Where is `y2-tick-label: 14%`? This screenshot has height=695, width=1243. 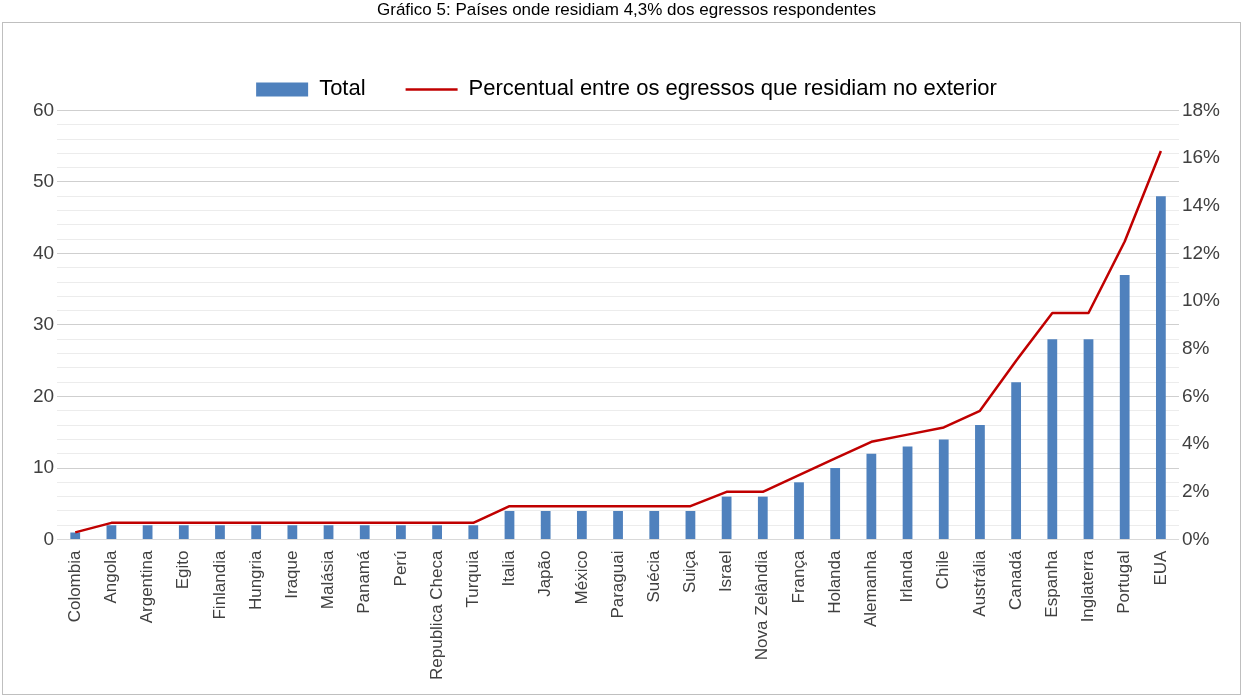 y2-tick-label: 14% is located at coordinates (1201, 204).